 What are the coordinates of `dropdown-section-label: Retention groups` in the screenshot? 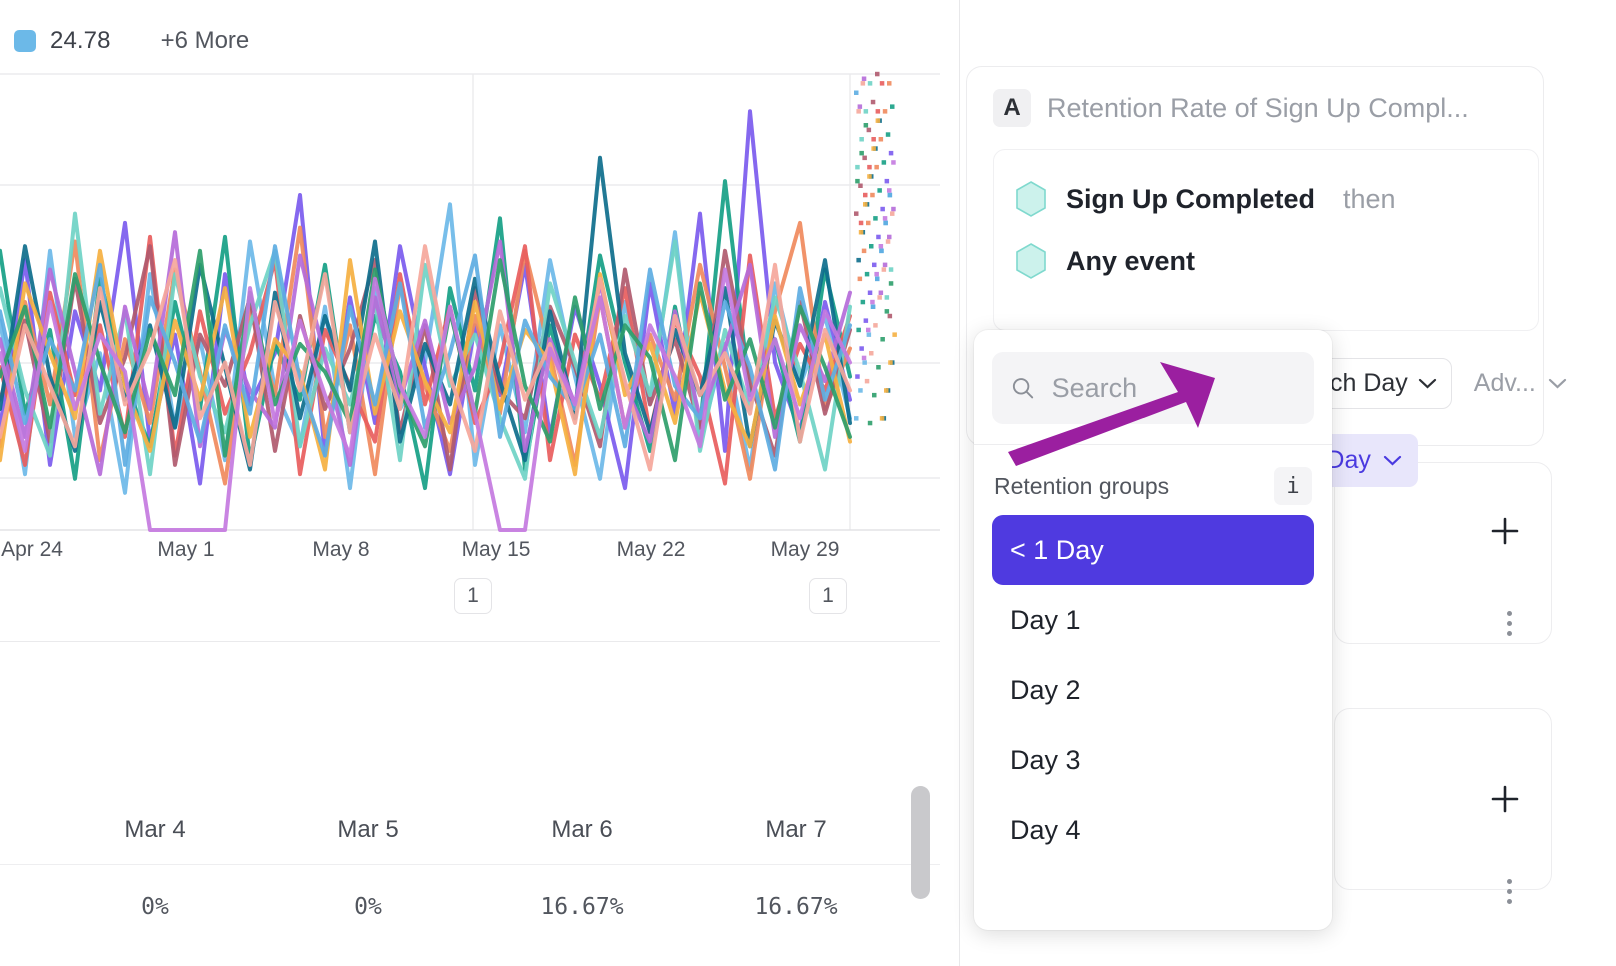 It's located at (1082, 485).